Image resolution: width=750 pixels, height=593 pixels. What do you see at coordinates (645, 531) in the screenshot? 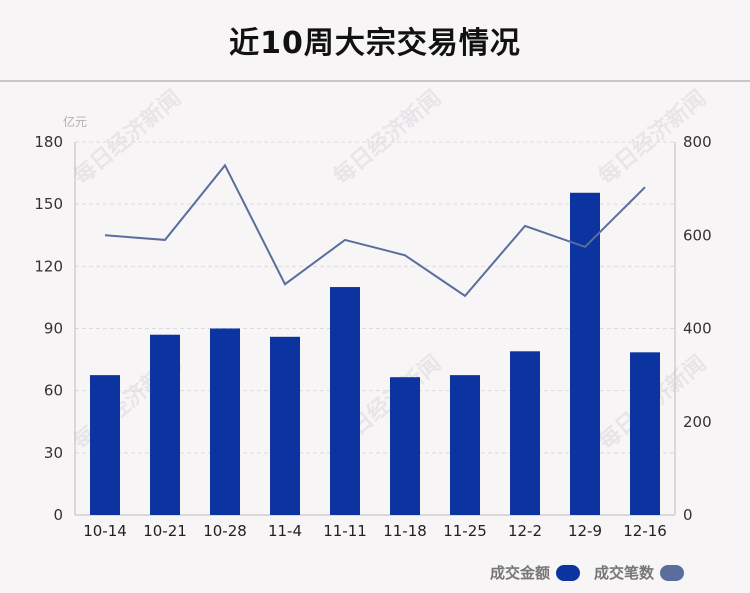
I see `x-axis-tick-label: 12-16` at bounding box center [645, 531].